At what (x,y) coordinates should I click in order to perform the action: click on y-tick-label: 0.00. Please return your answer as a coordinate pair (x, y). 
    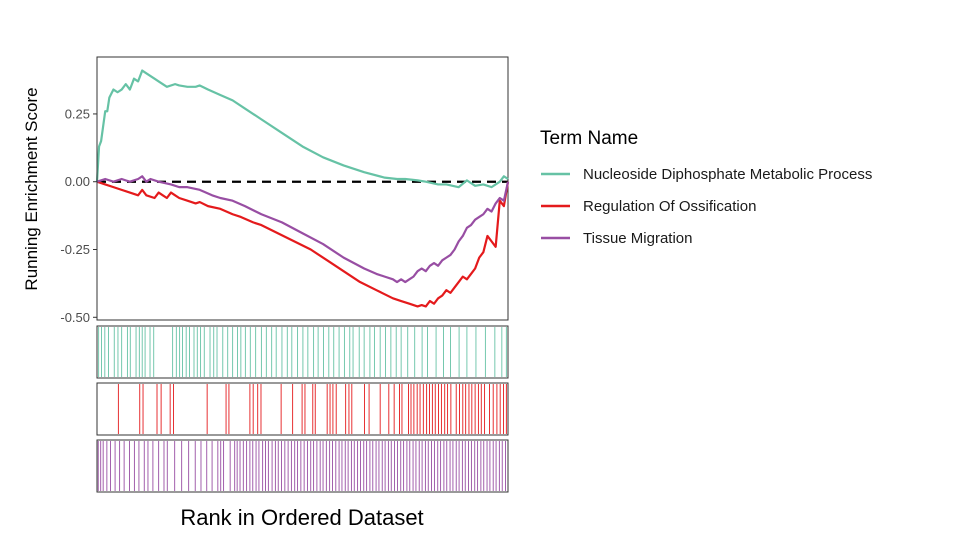
    Looking at the image, I should click on (77, 181).